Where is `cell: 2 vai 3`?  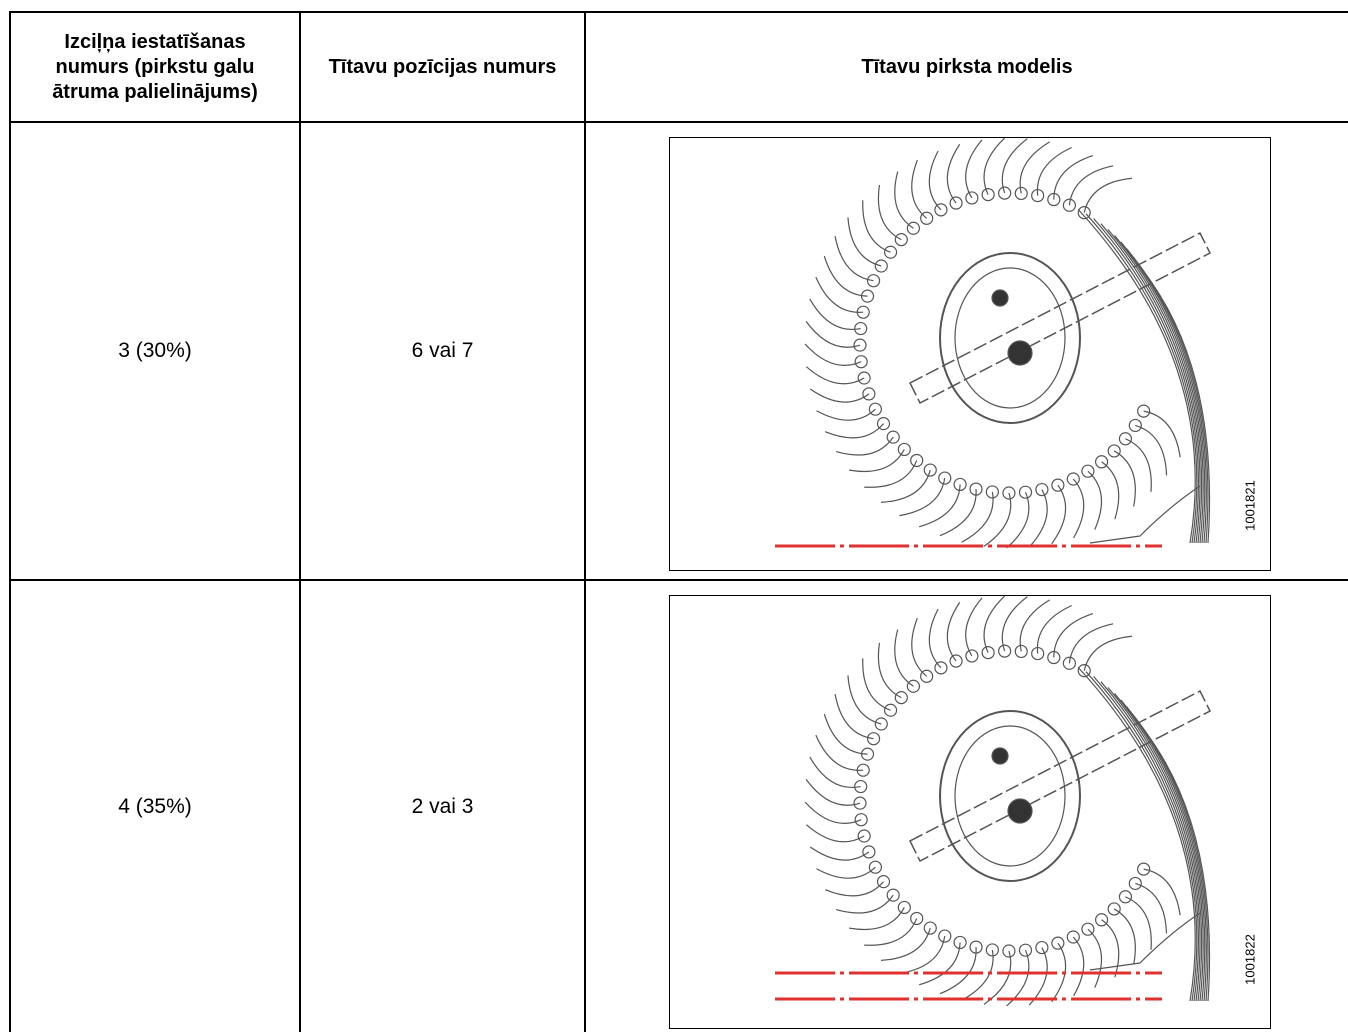 cell: 2 vai 3 is located at coordinates (442, 806).